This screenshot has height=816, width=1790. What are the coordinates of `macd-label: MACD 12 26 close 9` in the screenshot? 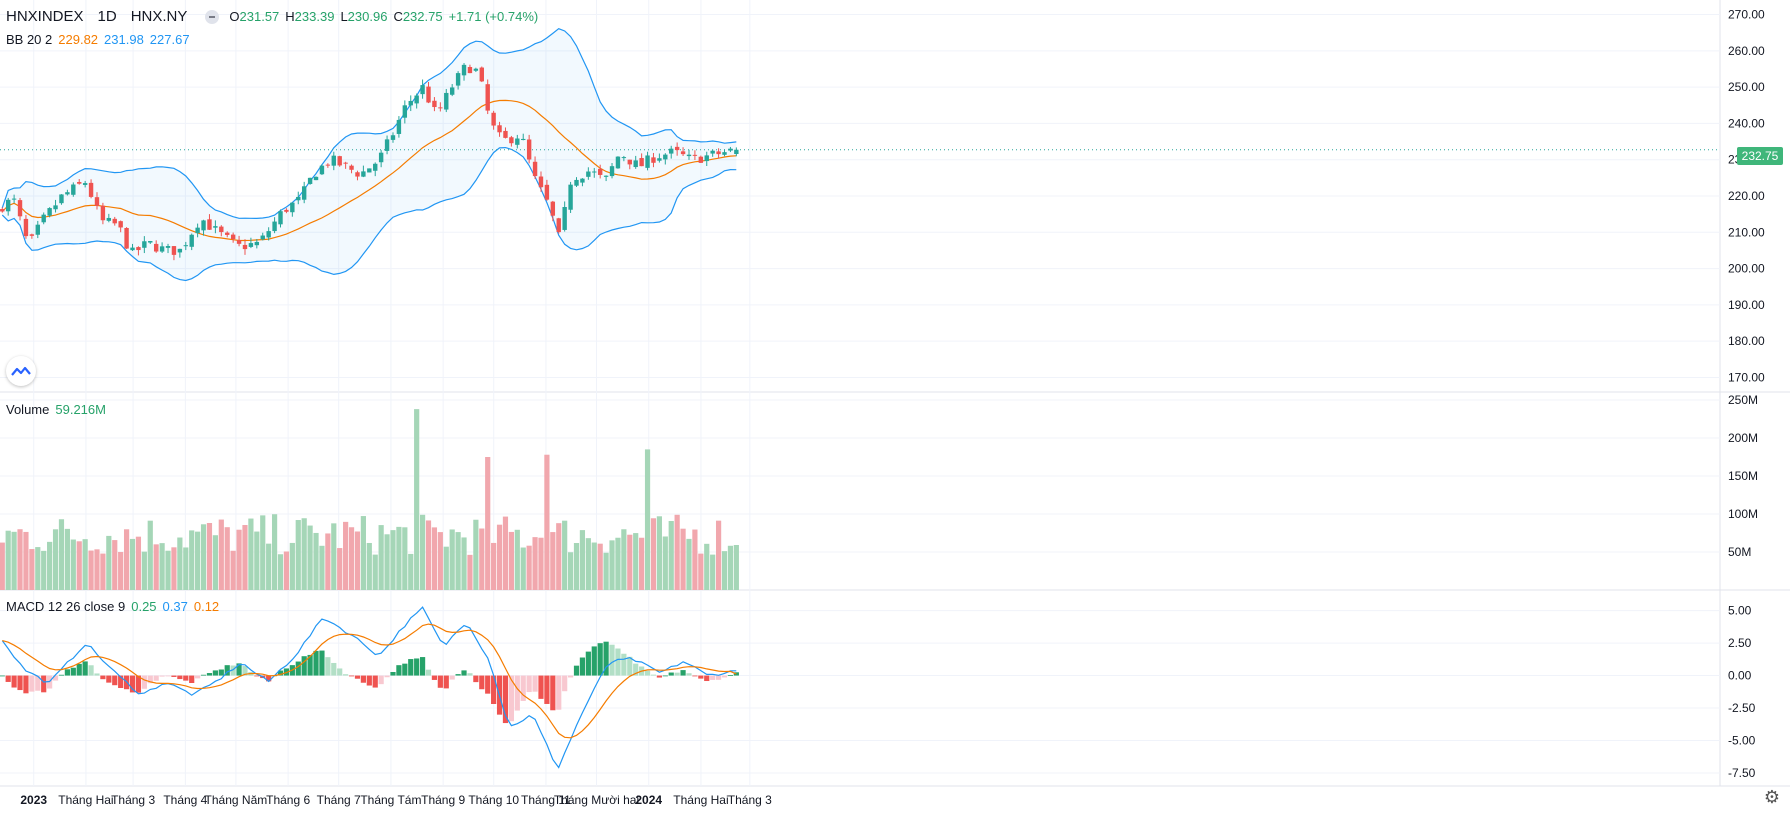 It's located at (66, 606).